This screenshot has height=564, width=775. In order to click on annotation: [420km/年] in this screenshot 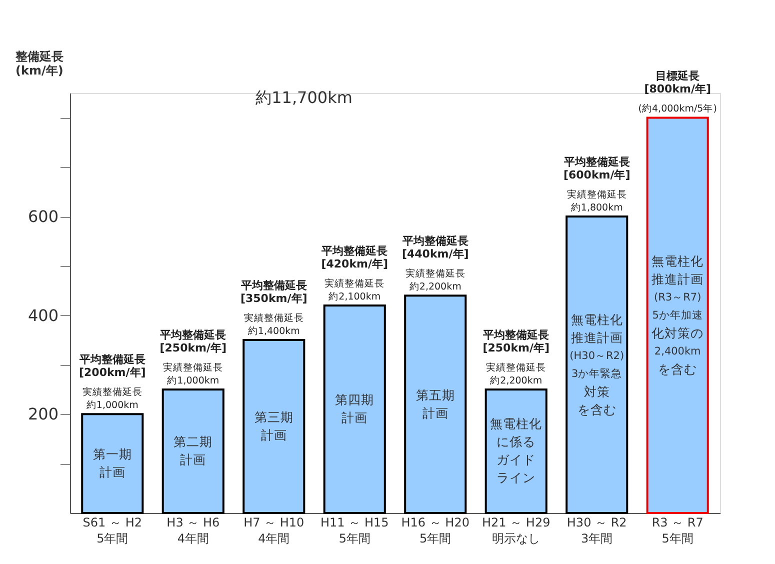, I will do `click(354, 263)`.